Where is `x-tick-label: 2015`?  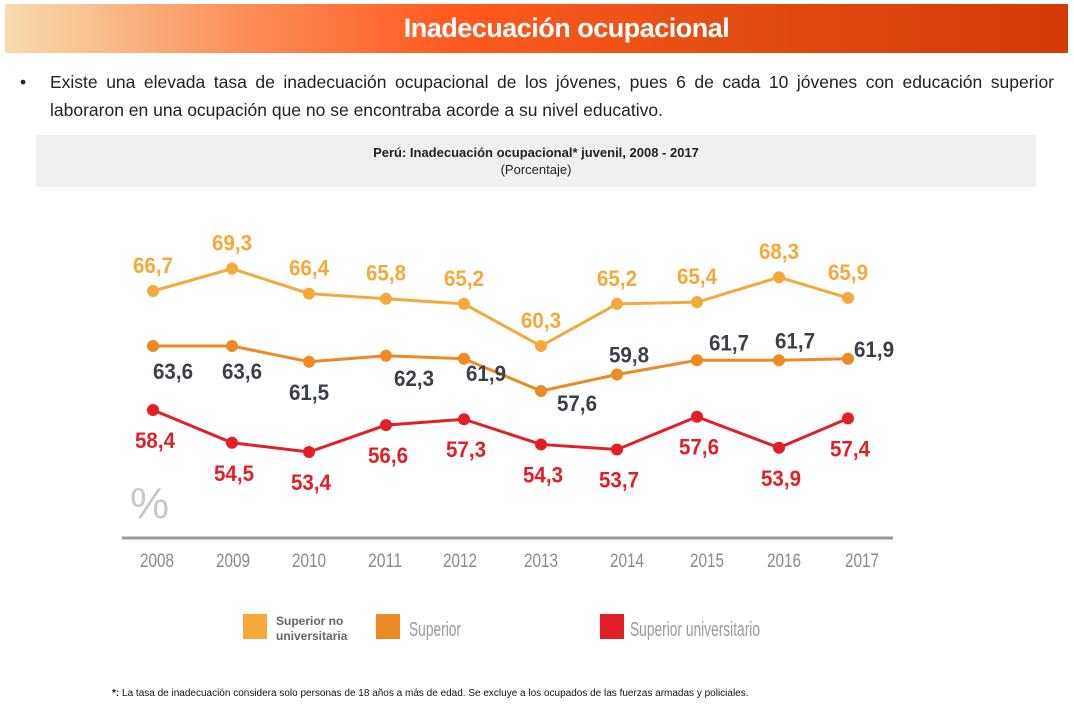
x-tick-label: 2015 is located at coordinates (707, 561).